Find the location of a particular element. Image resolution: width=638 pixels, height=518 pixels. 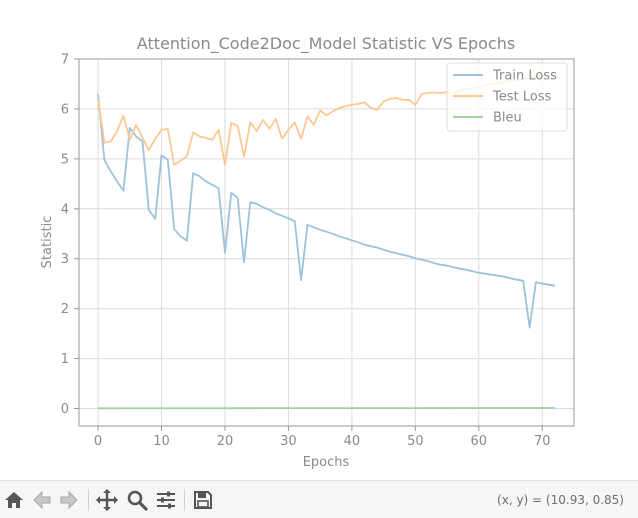

sliders-icon is located at coordinates (166, 500).